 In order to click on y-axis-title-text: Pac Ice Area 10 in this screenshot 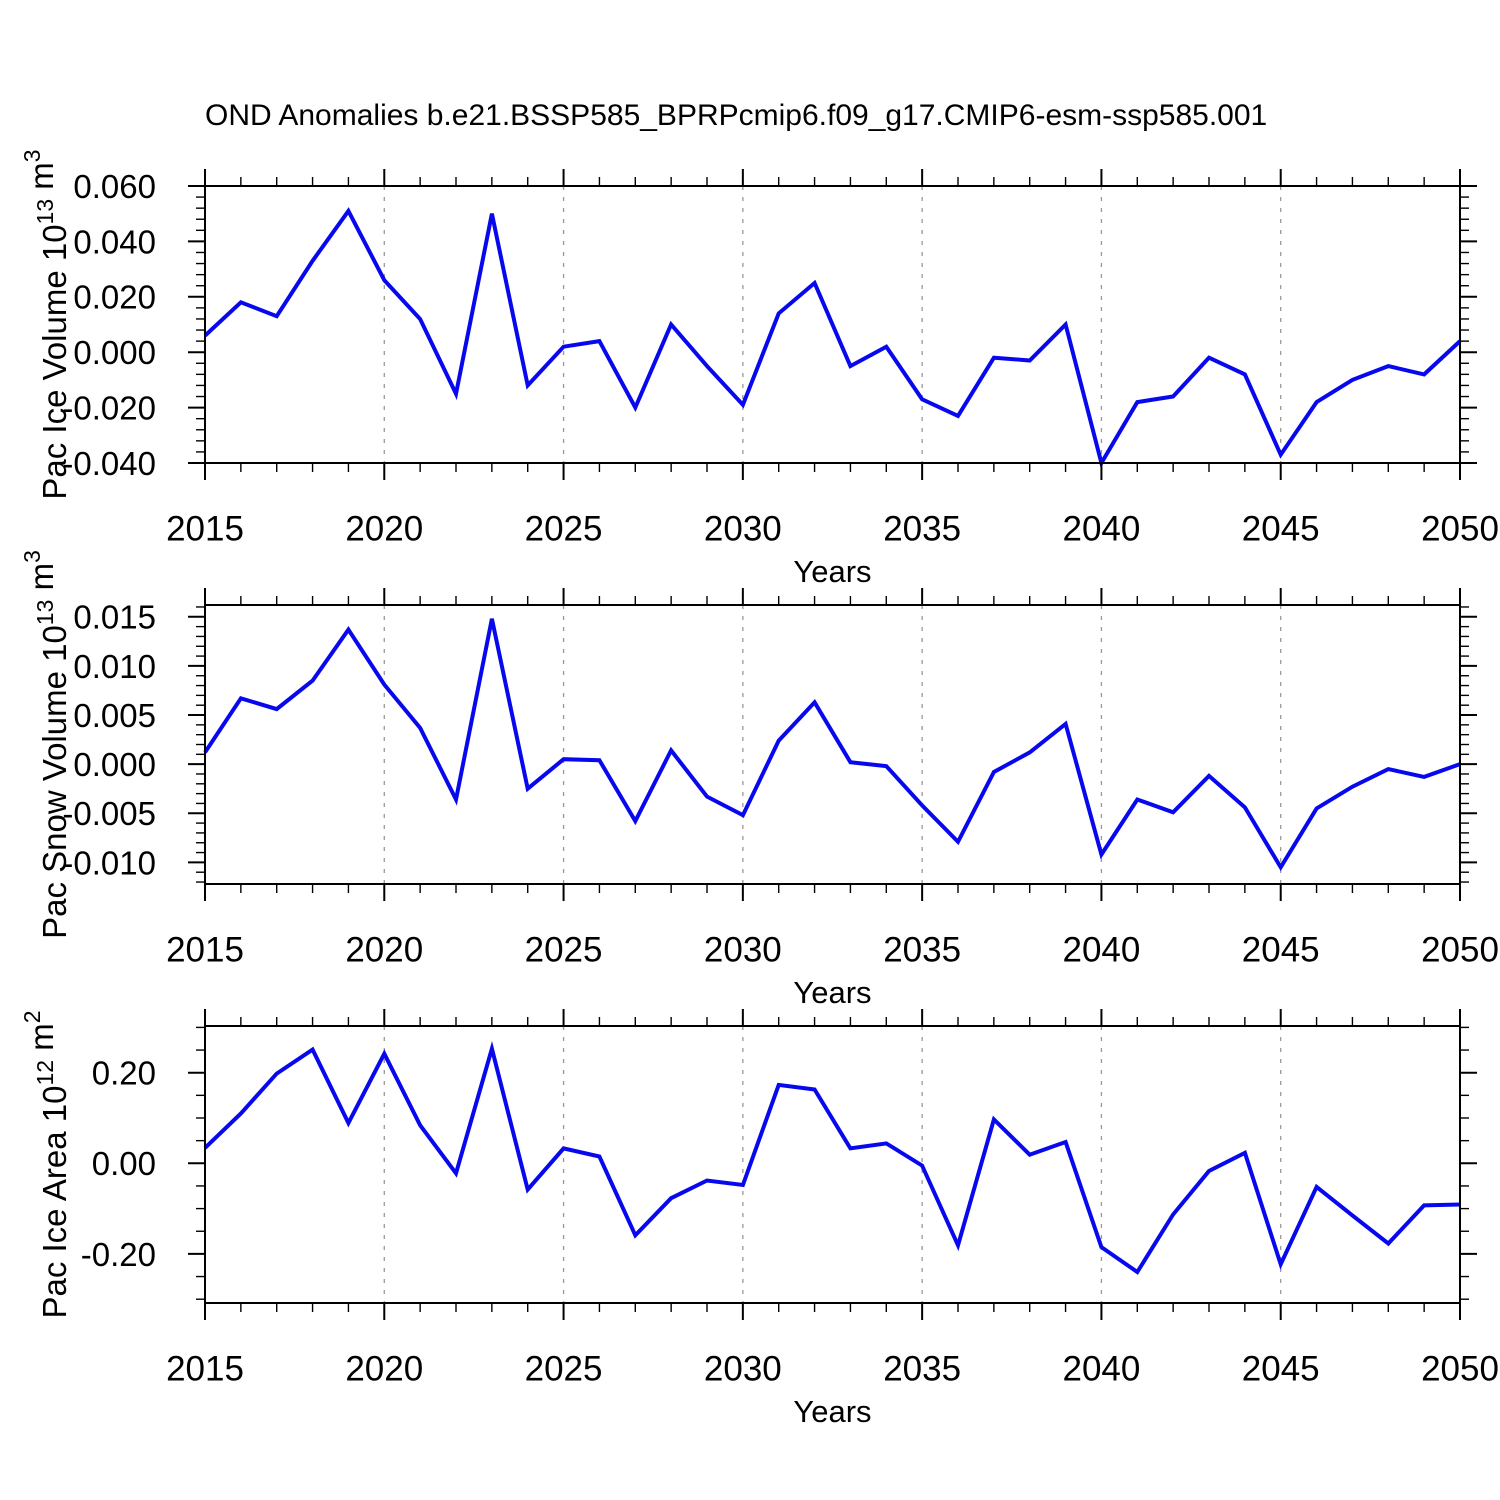, I will do `click(54, 1202)`.